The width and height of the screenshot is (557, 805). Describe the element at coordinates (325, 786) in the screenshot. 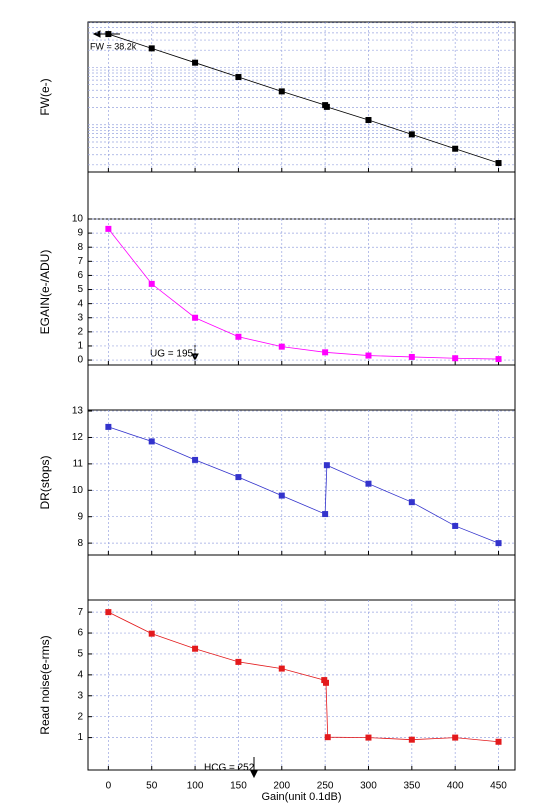

I see `x-tick-label: 250` at that location.